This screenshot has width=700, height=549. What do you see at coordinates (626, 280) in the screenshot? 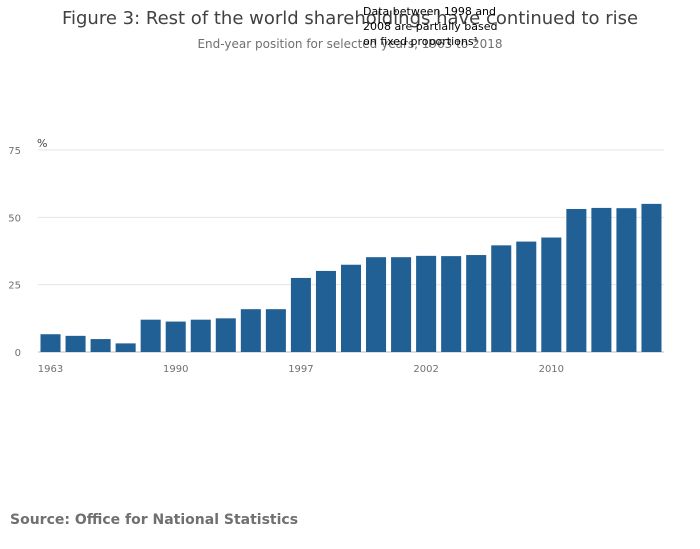
I see `bar-2016` at bounding box center [626, 280].